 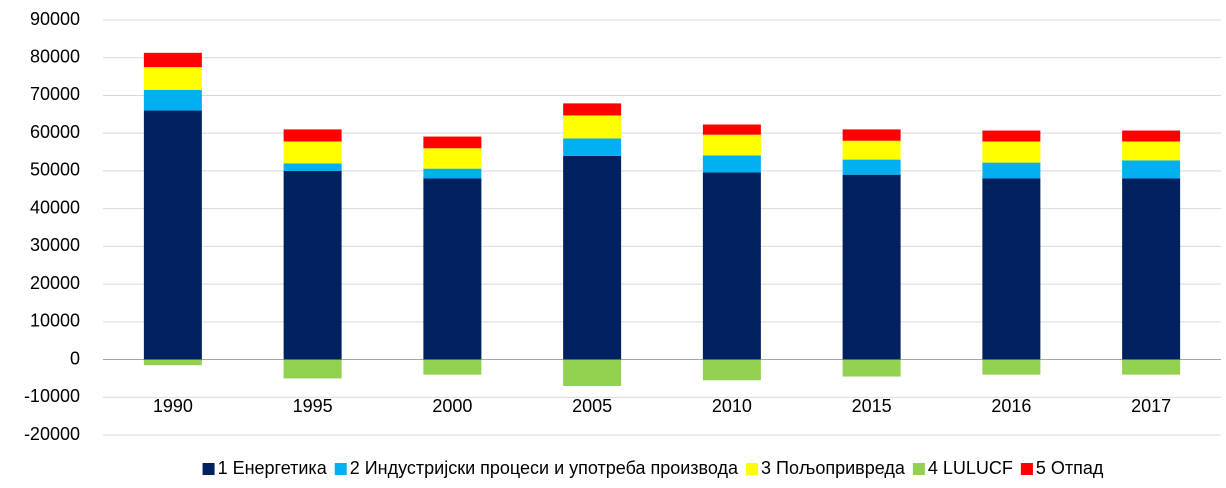 What do you see at coordinates (872, 406) in the screenshot?
I see `x-tick-label: 2015` at bounding box center [872, 406].